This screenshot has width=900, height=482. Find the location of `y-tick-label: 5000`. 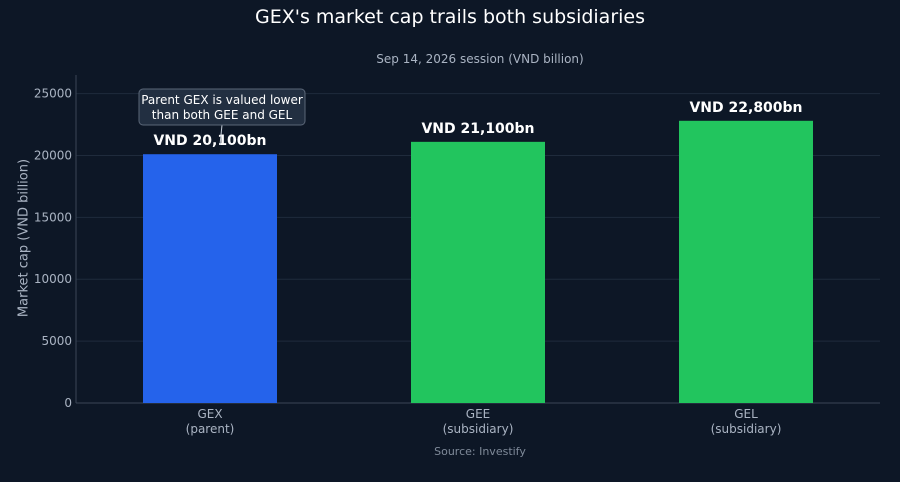

y-tick-label: 5000 is located at coordinates (56, 341).